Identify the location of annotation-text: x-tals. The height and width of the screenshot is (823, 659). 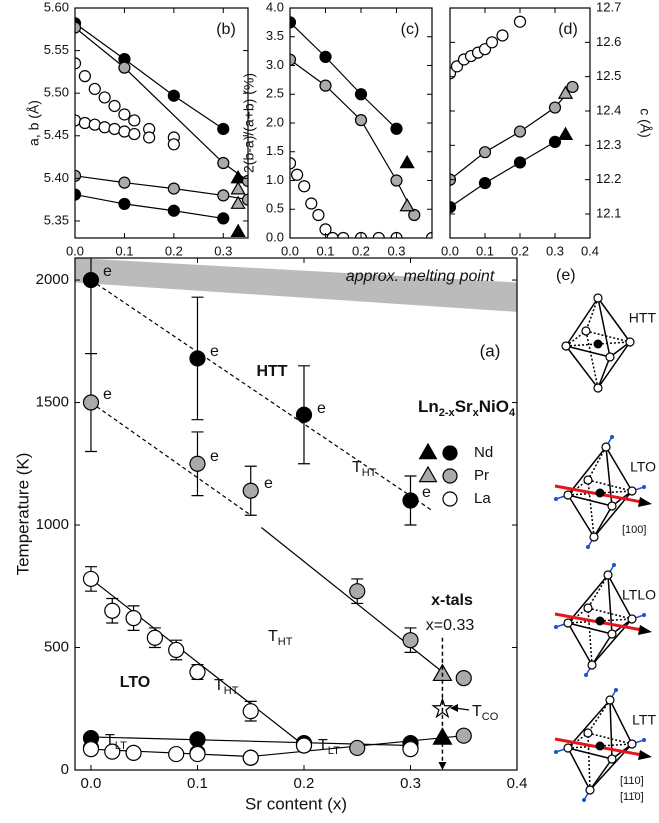
(452, 600).